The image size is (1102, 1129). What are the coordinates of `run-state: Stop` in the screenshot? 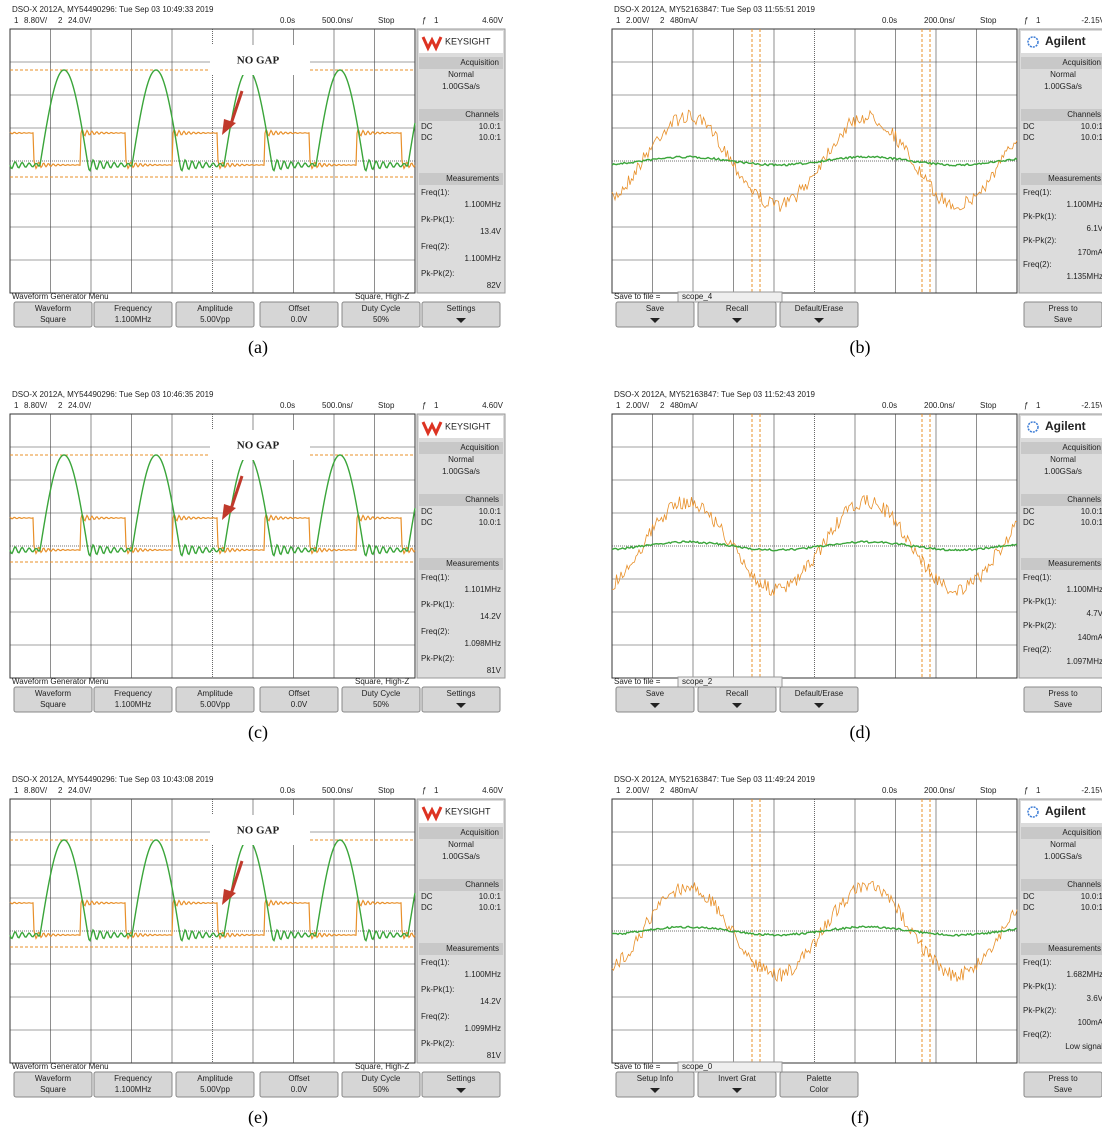 It's located at (988, 790).